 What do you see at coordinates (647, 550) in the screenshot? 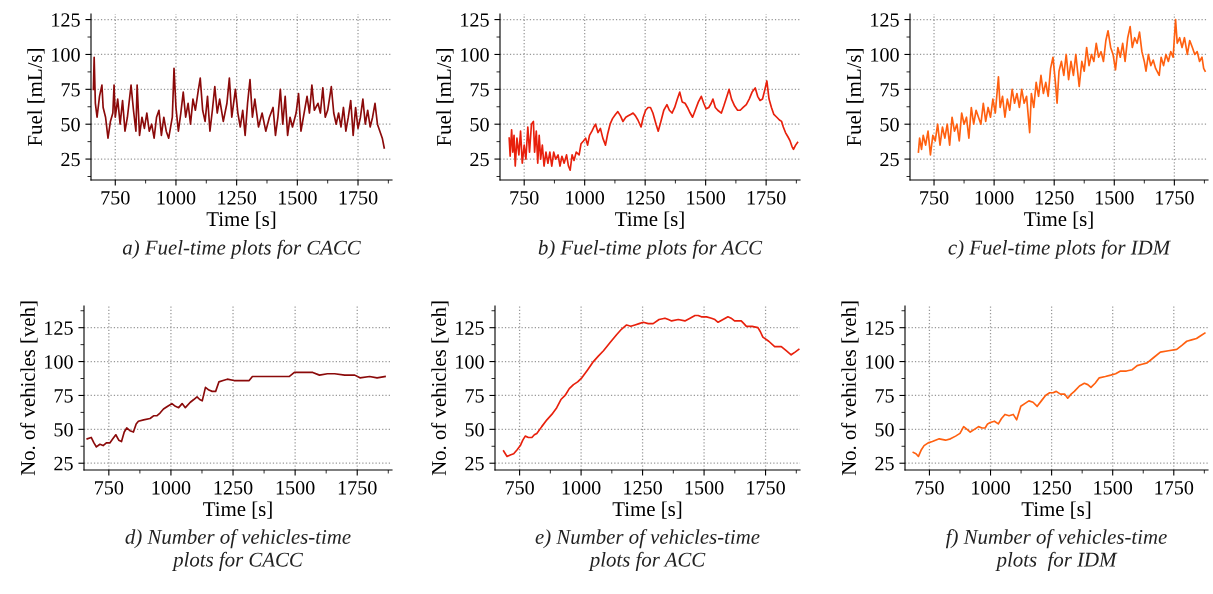
I see `text: e) Number of vehicles-time plots for ACC` at bounding box center [647, 550].